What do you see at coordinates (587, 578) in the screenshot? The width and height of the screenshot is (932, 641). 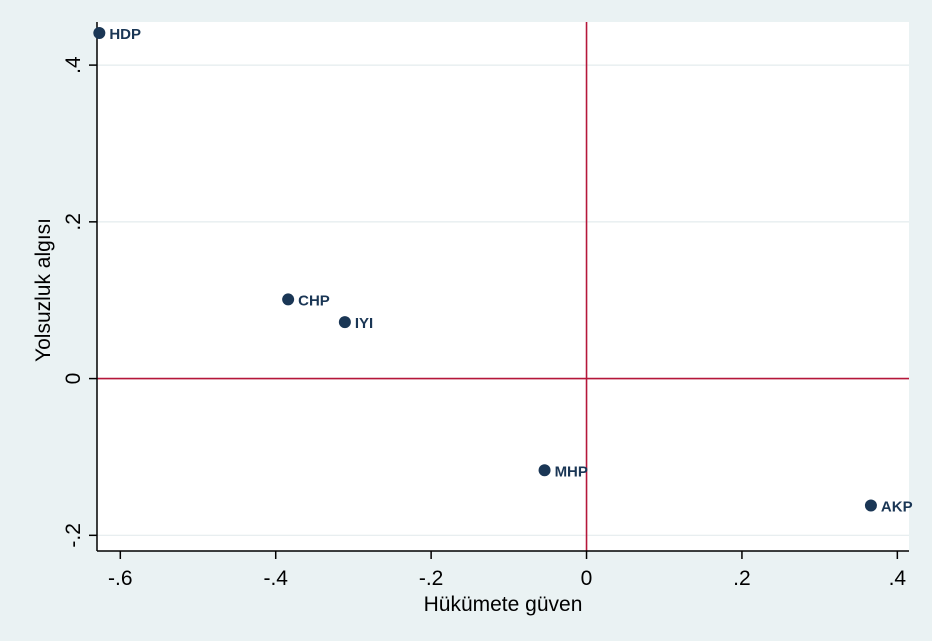 I see `x-tick-label: 0` at bounding box center [587, 578].